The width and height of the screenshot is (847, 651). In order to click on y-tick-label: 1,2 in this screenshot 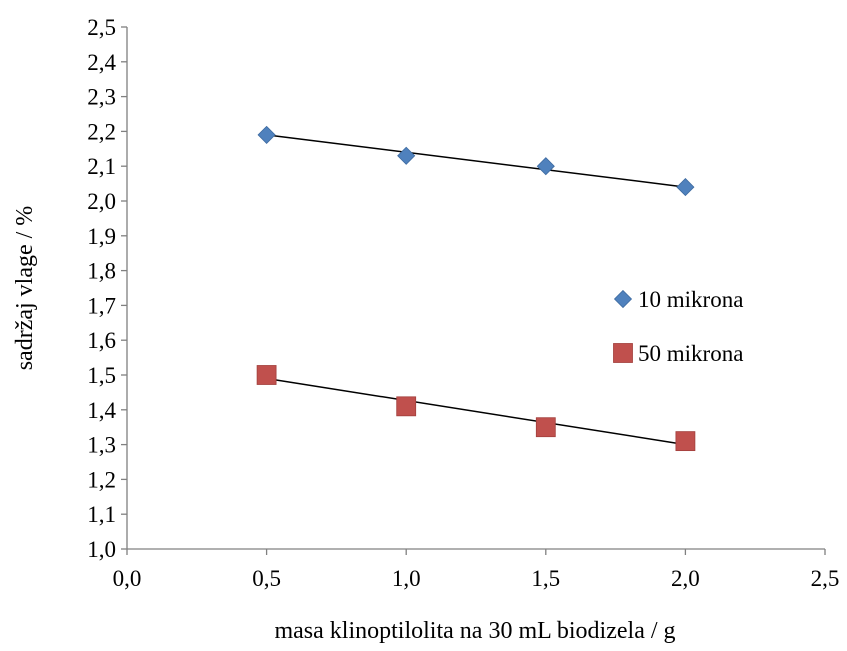, I will do `click(101, 479)`.